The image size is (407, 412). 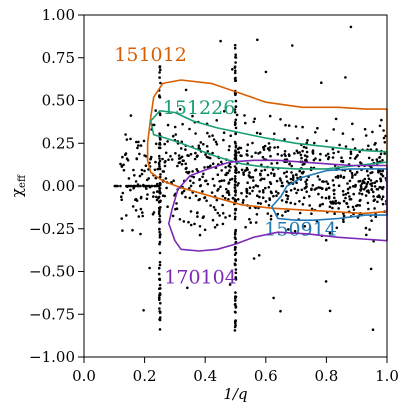 I want to click on x-tick-label: 0.0, so click(x=84, y=376).